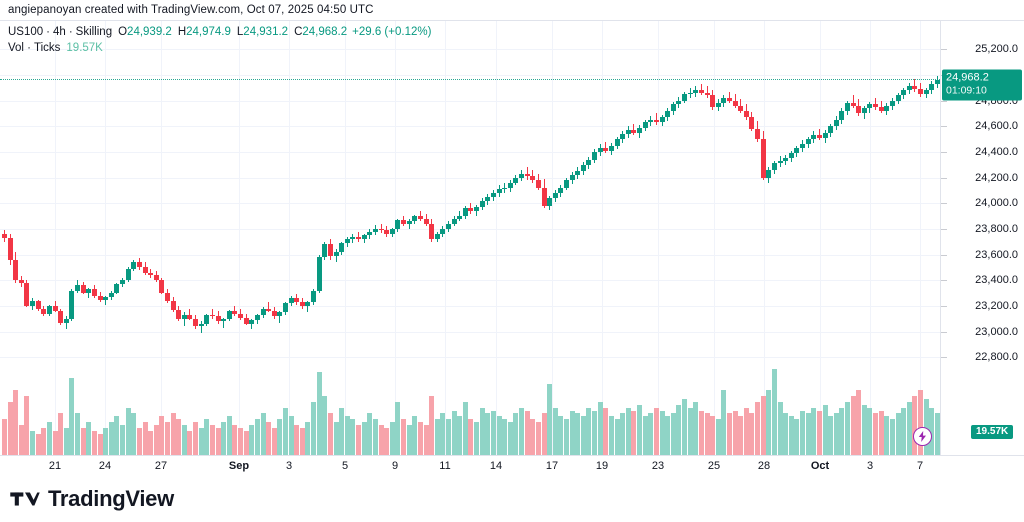  What do you see at coordinates (996, 357) in the screenshot?
I see `price-axis-label: 22,800.0` at bounding box center [996, 357].